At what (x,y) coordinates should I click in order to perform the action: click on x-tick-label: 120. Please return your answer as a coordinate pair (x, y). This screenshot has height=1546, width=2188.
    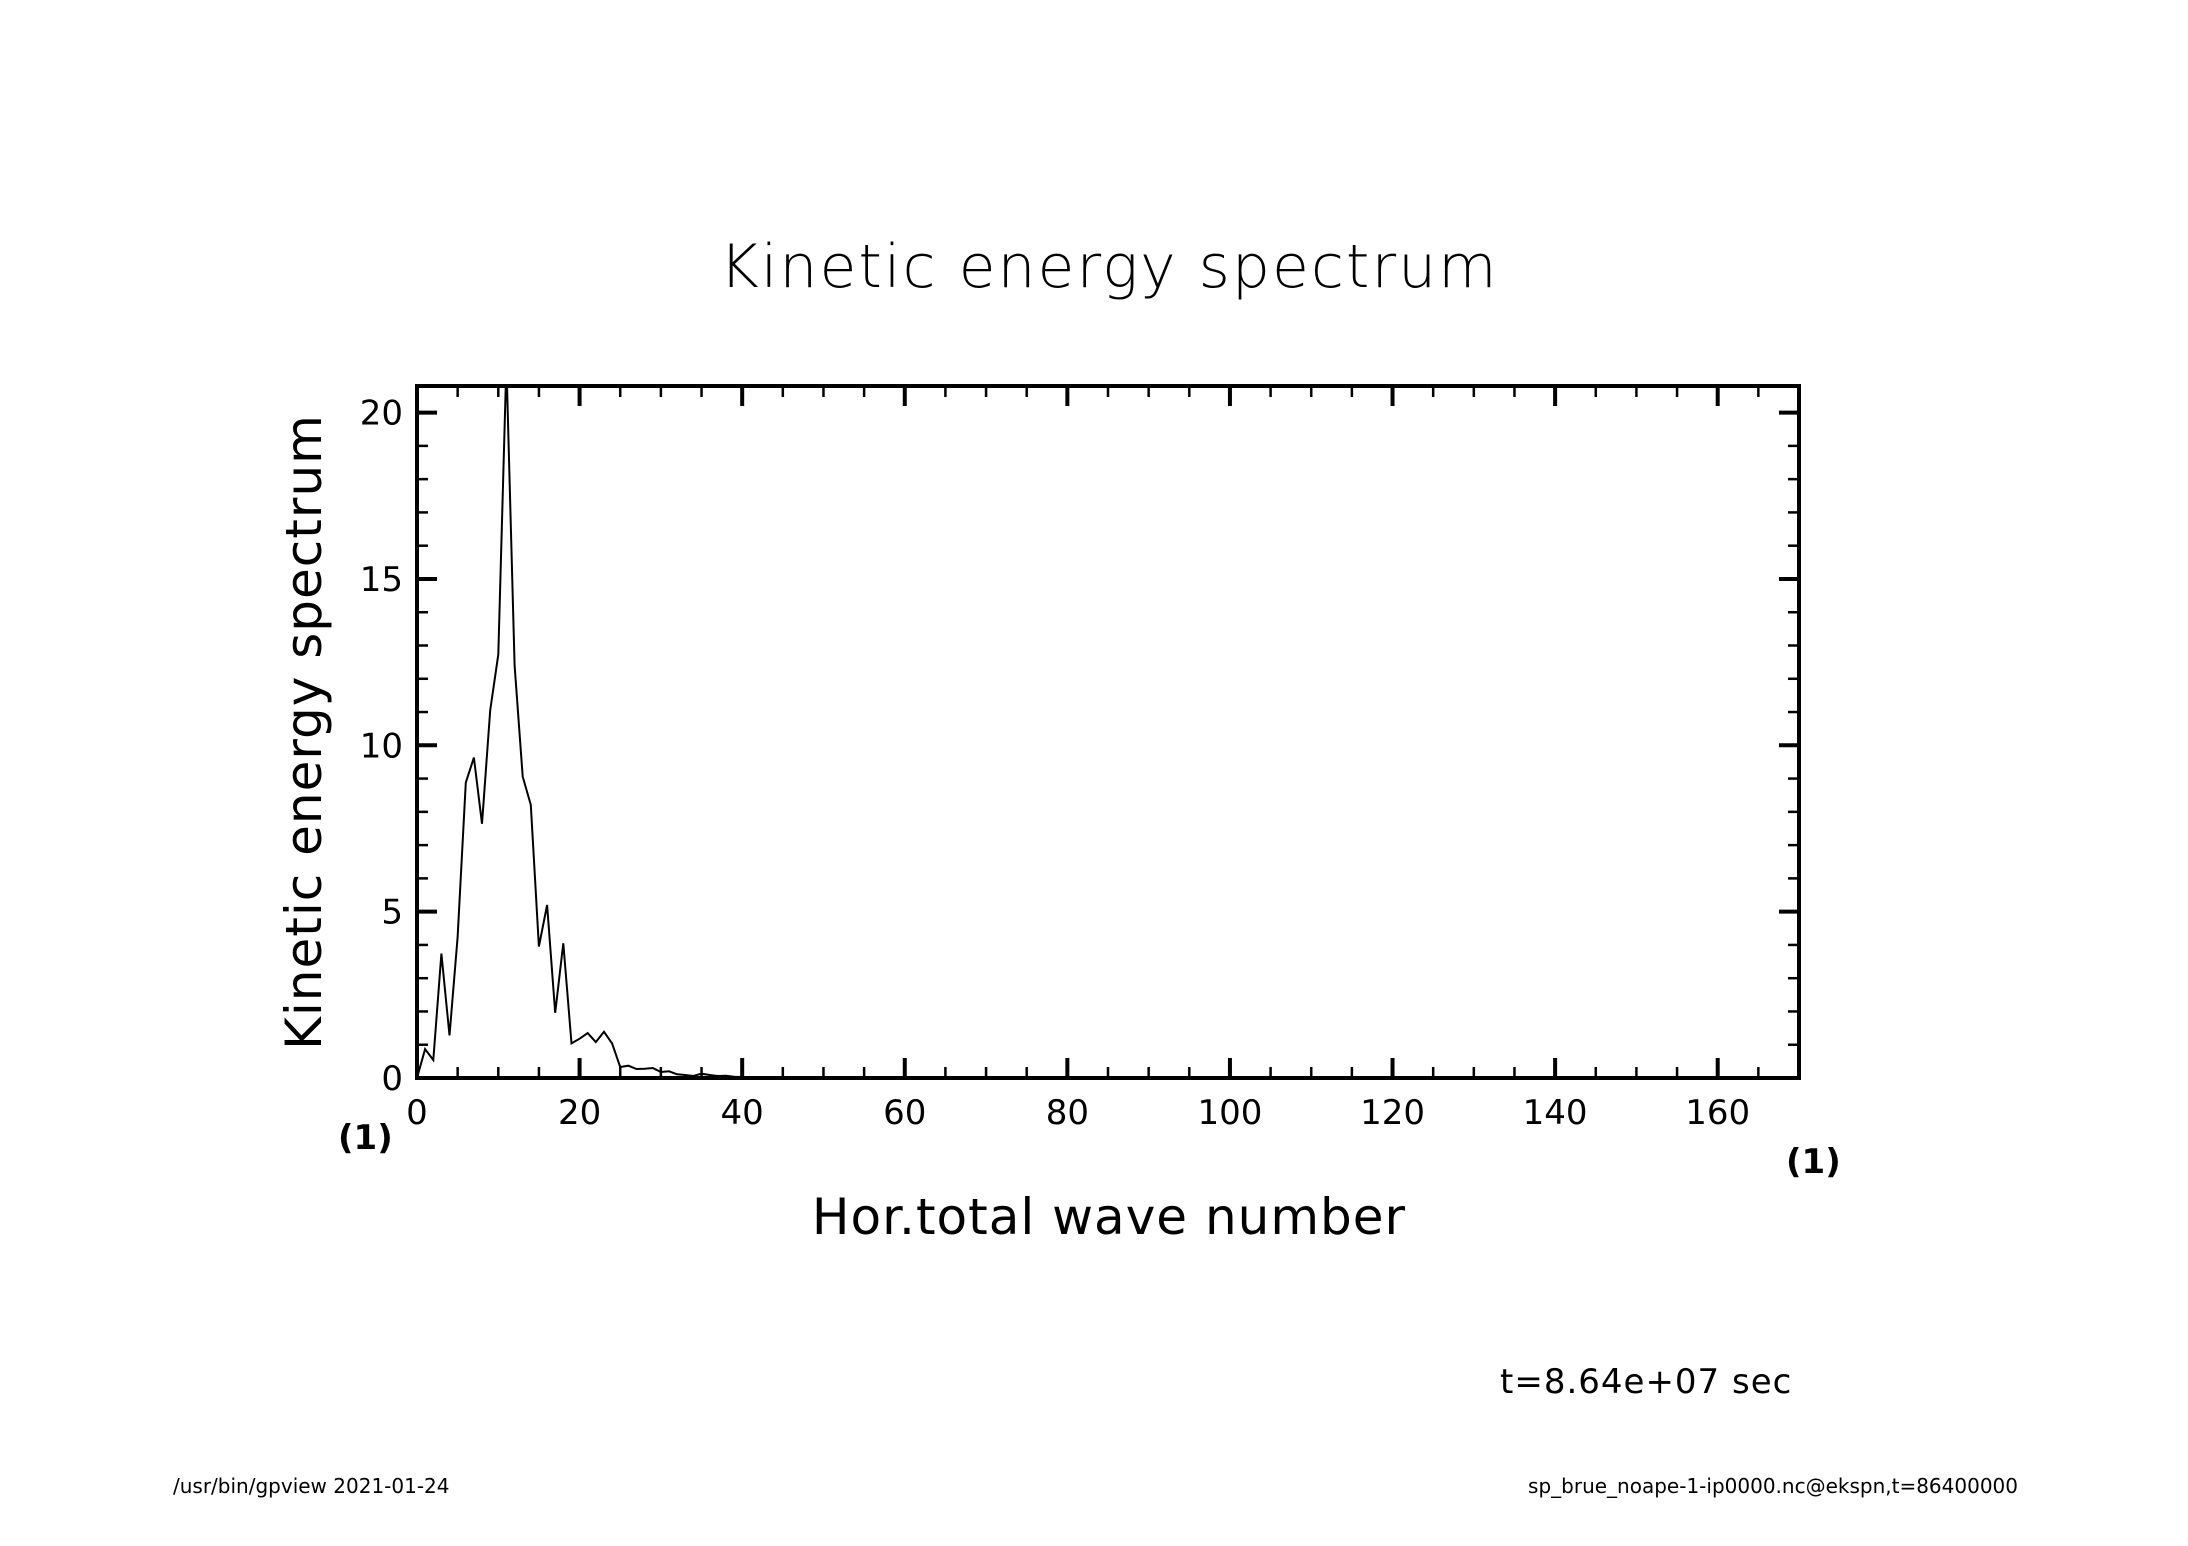
    Looking at the image, I should click on (1392, 1113).